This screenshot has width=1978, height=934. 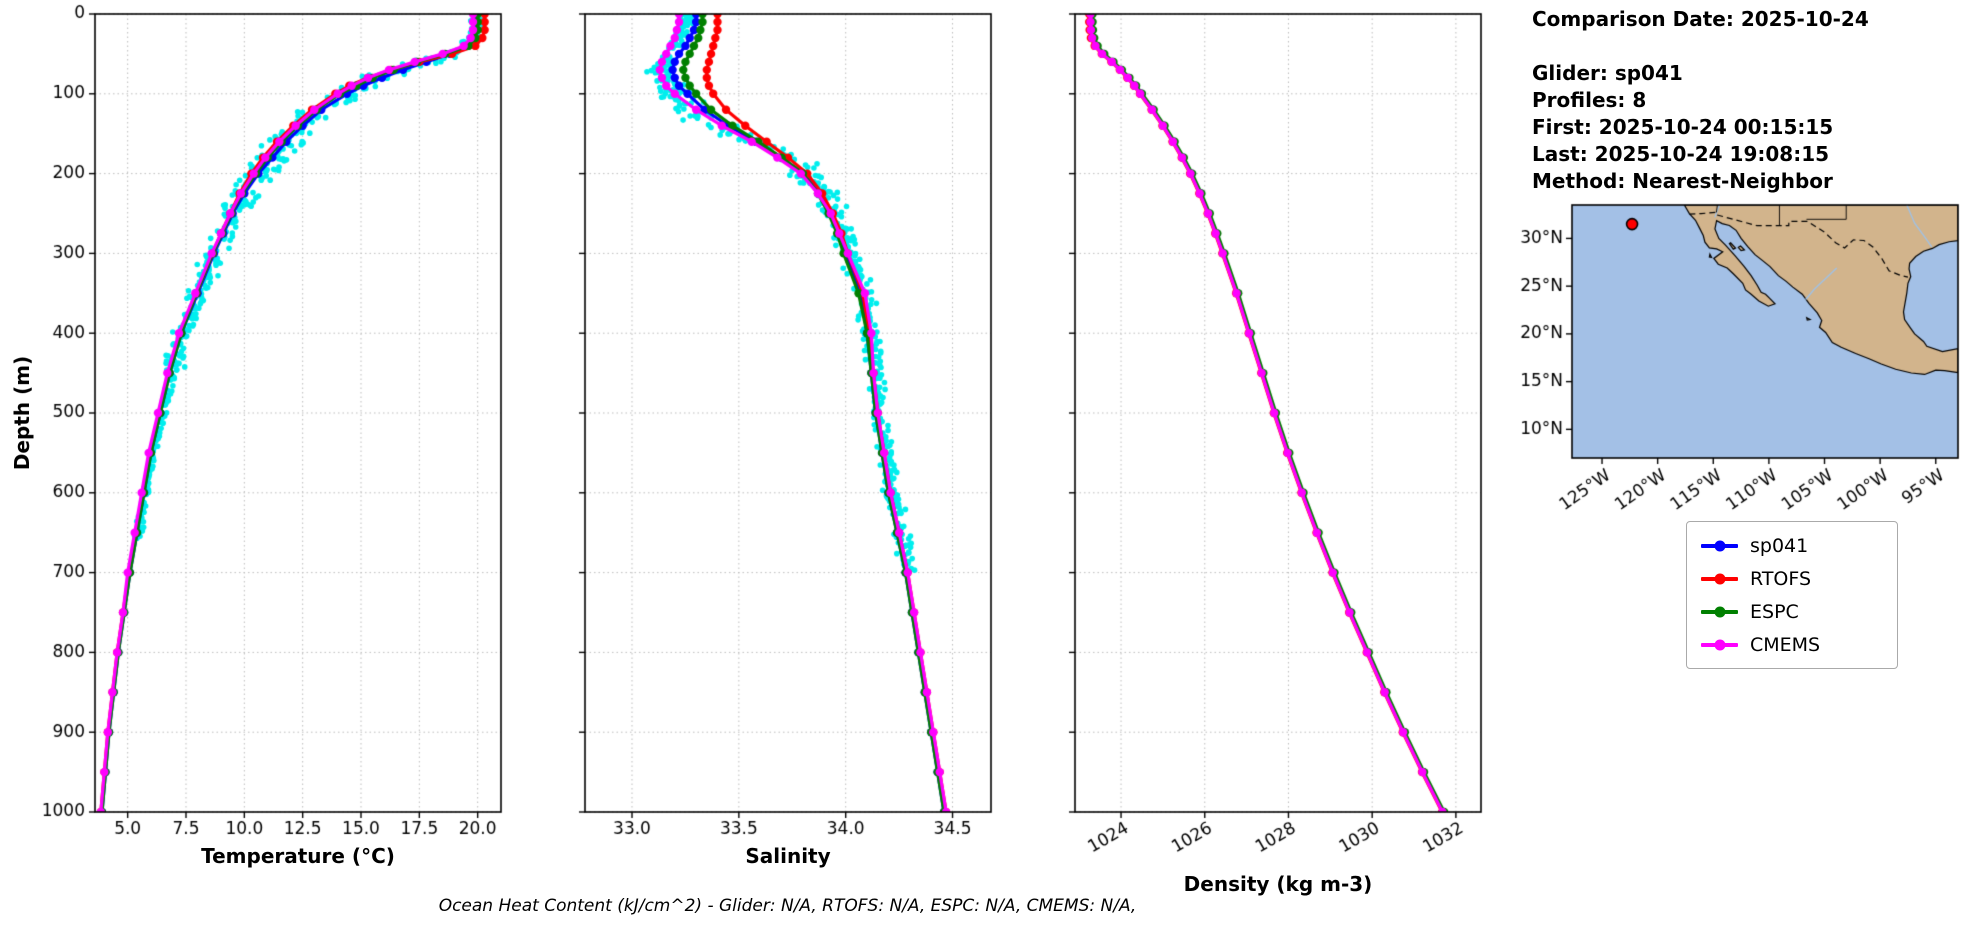 I want to click on legend-dot-sp041, so click(x=1719, y=545).